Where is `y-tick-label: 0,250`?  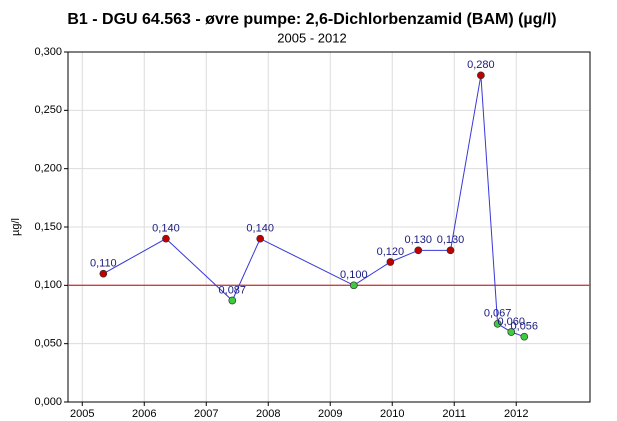
y-tick-label: 0,250 is located at coordinates (48, 110).